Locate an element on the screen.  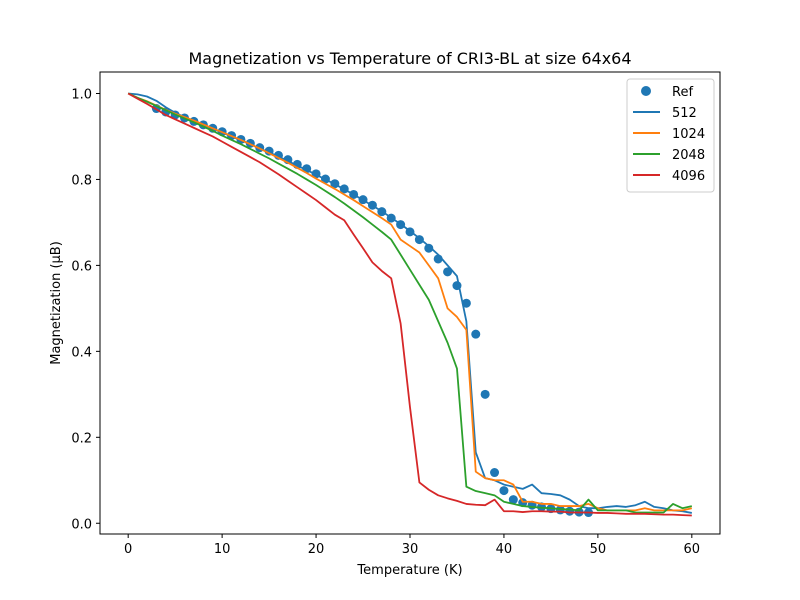
legend-box is located at coordinates (670, 135).